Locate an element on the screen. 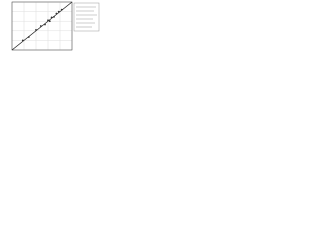  legend-lines is located at coordinates (86, 17).